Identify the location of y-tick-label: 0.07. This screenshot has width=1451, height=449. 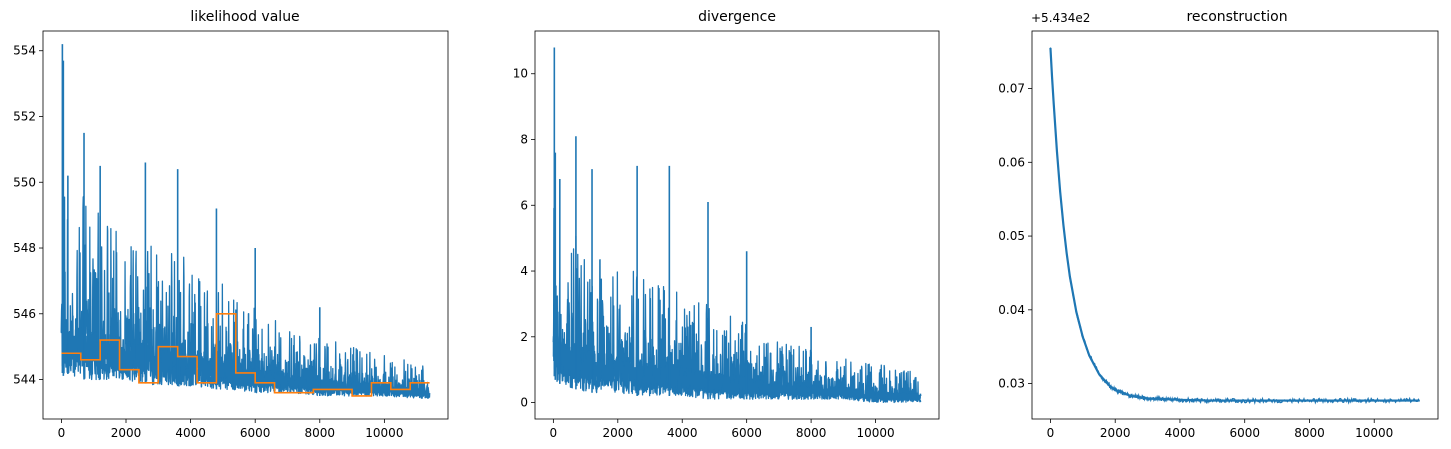
(1011, 89).